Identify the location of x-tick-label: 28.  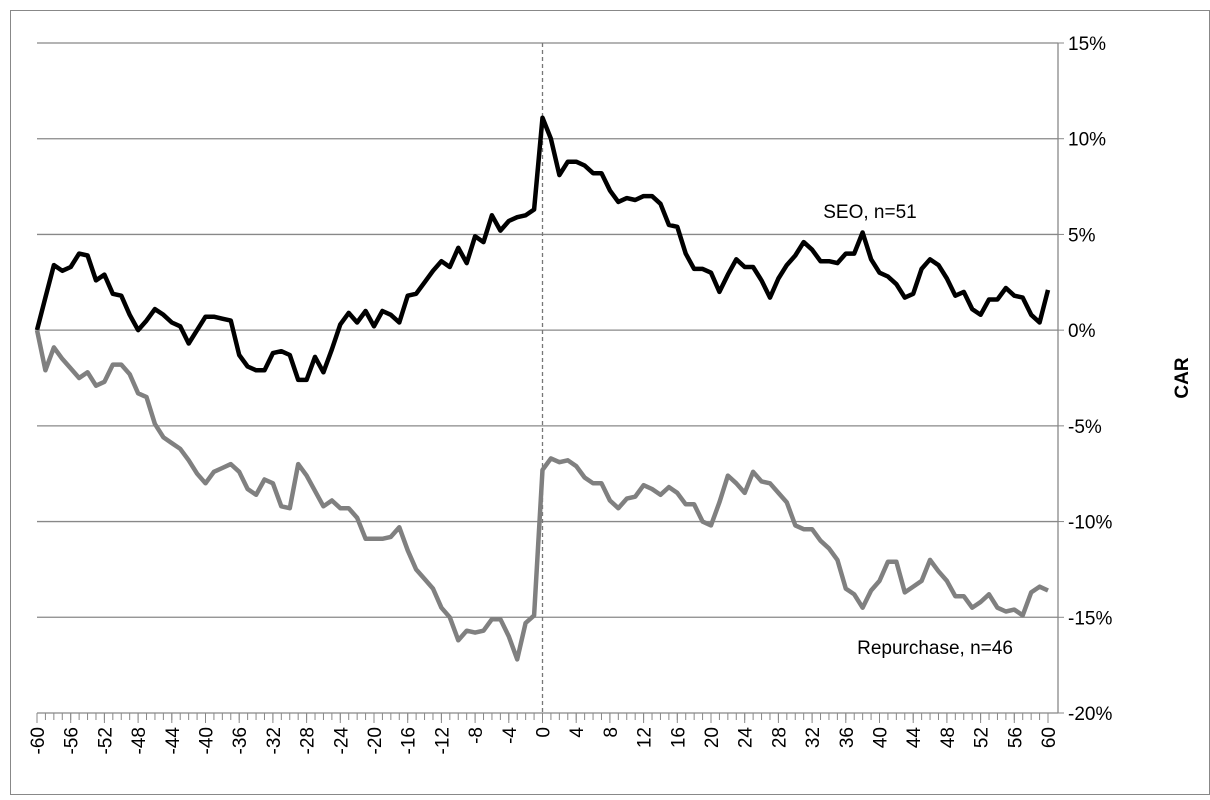
(779, 737).